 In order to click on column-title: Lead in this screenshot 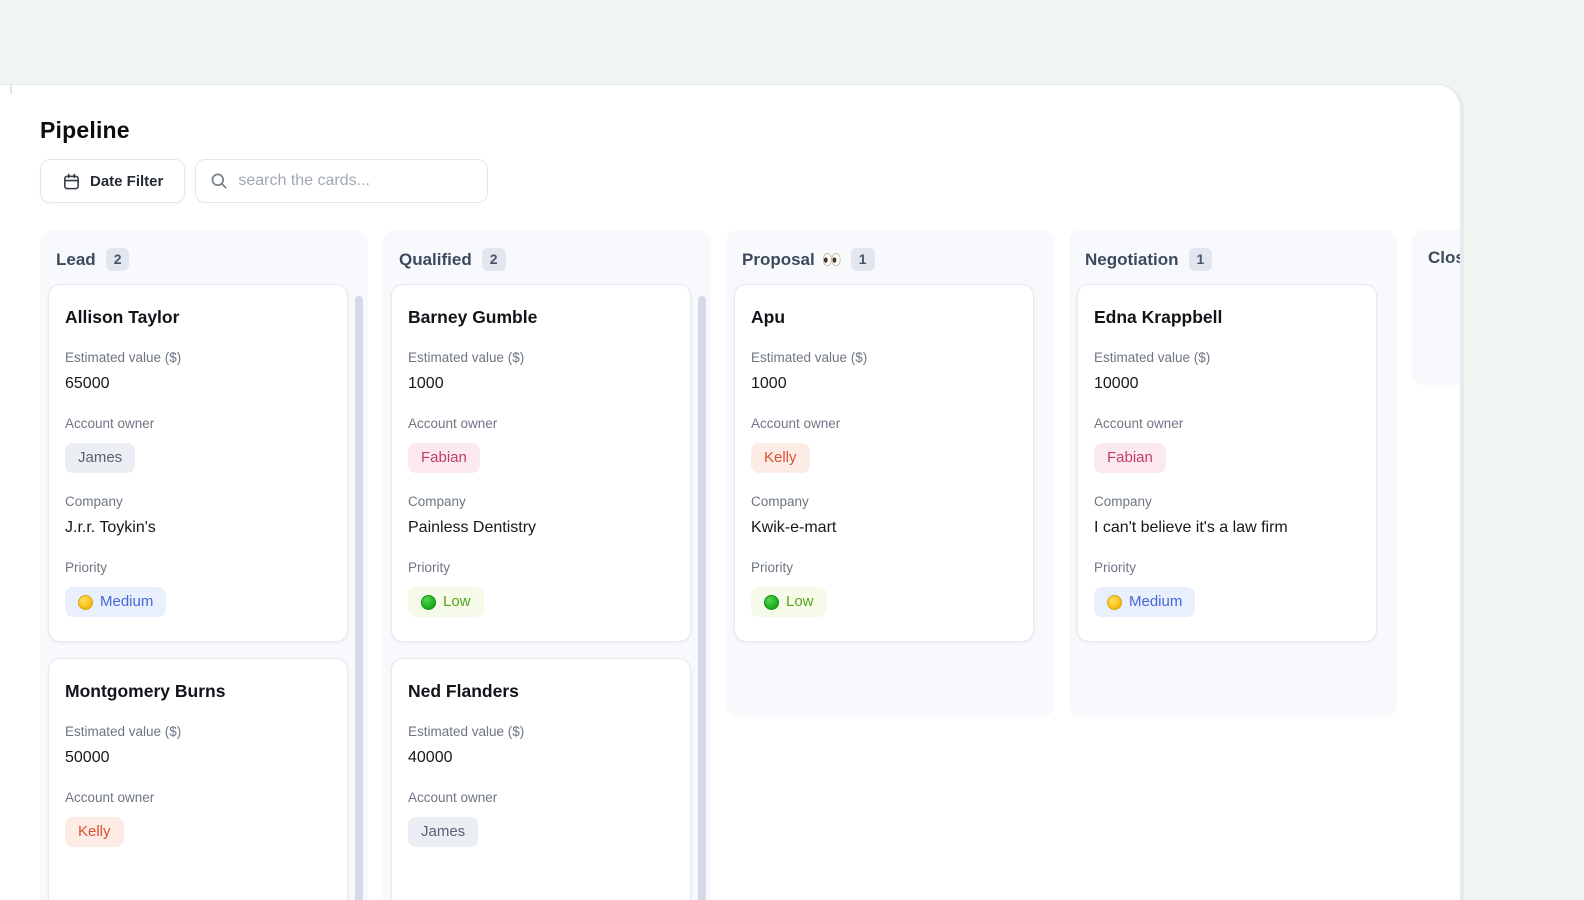, I will do `click(76, 259)`.